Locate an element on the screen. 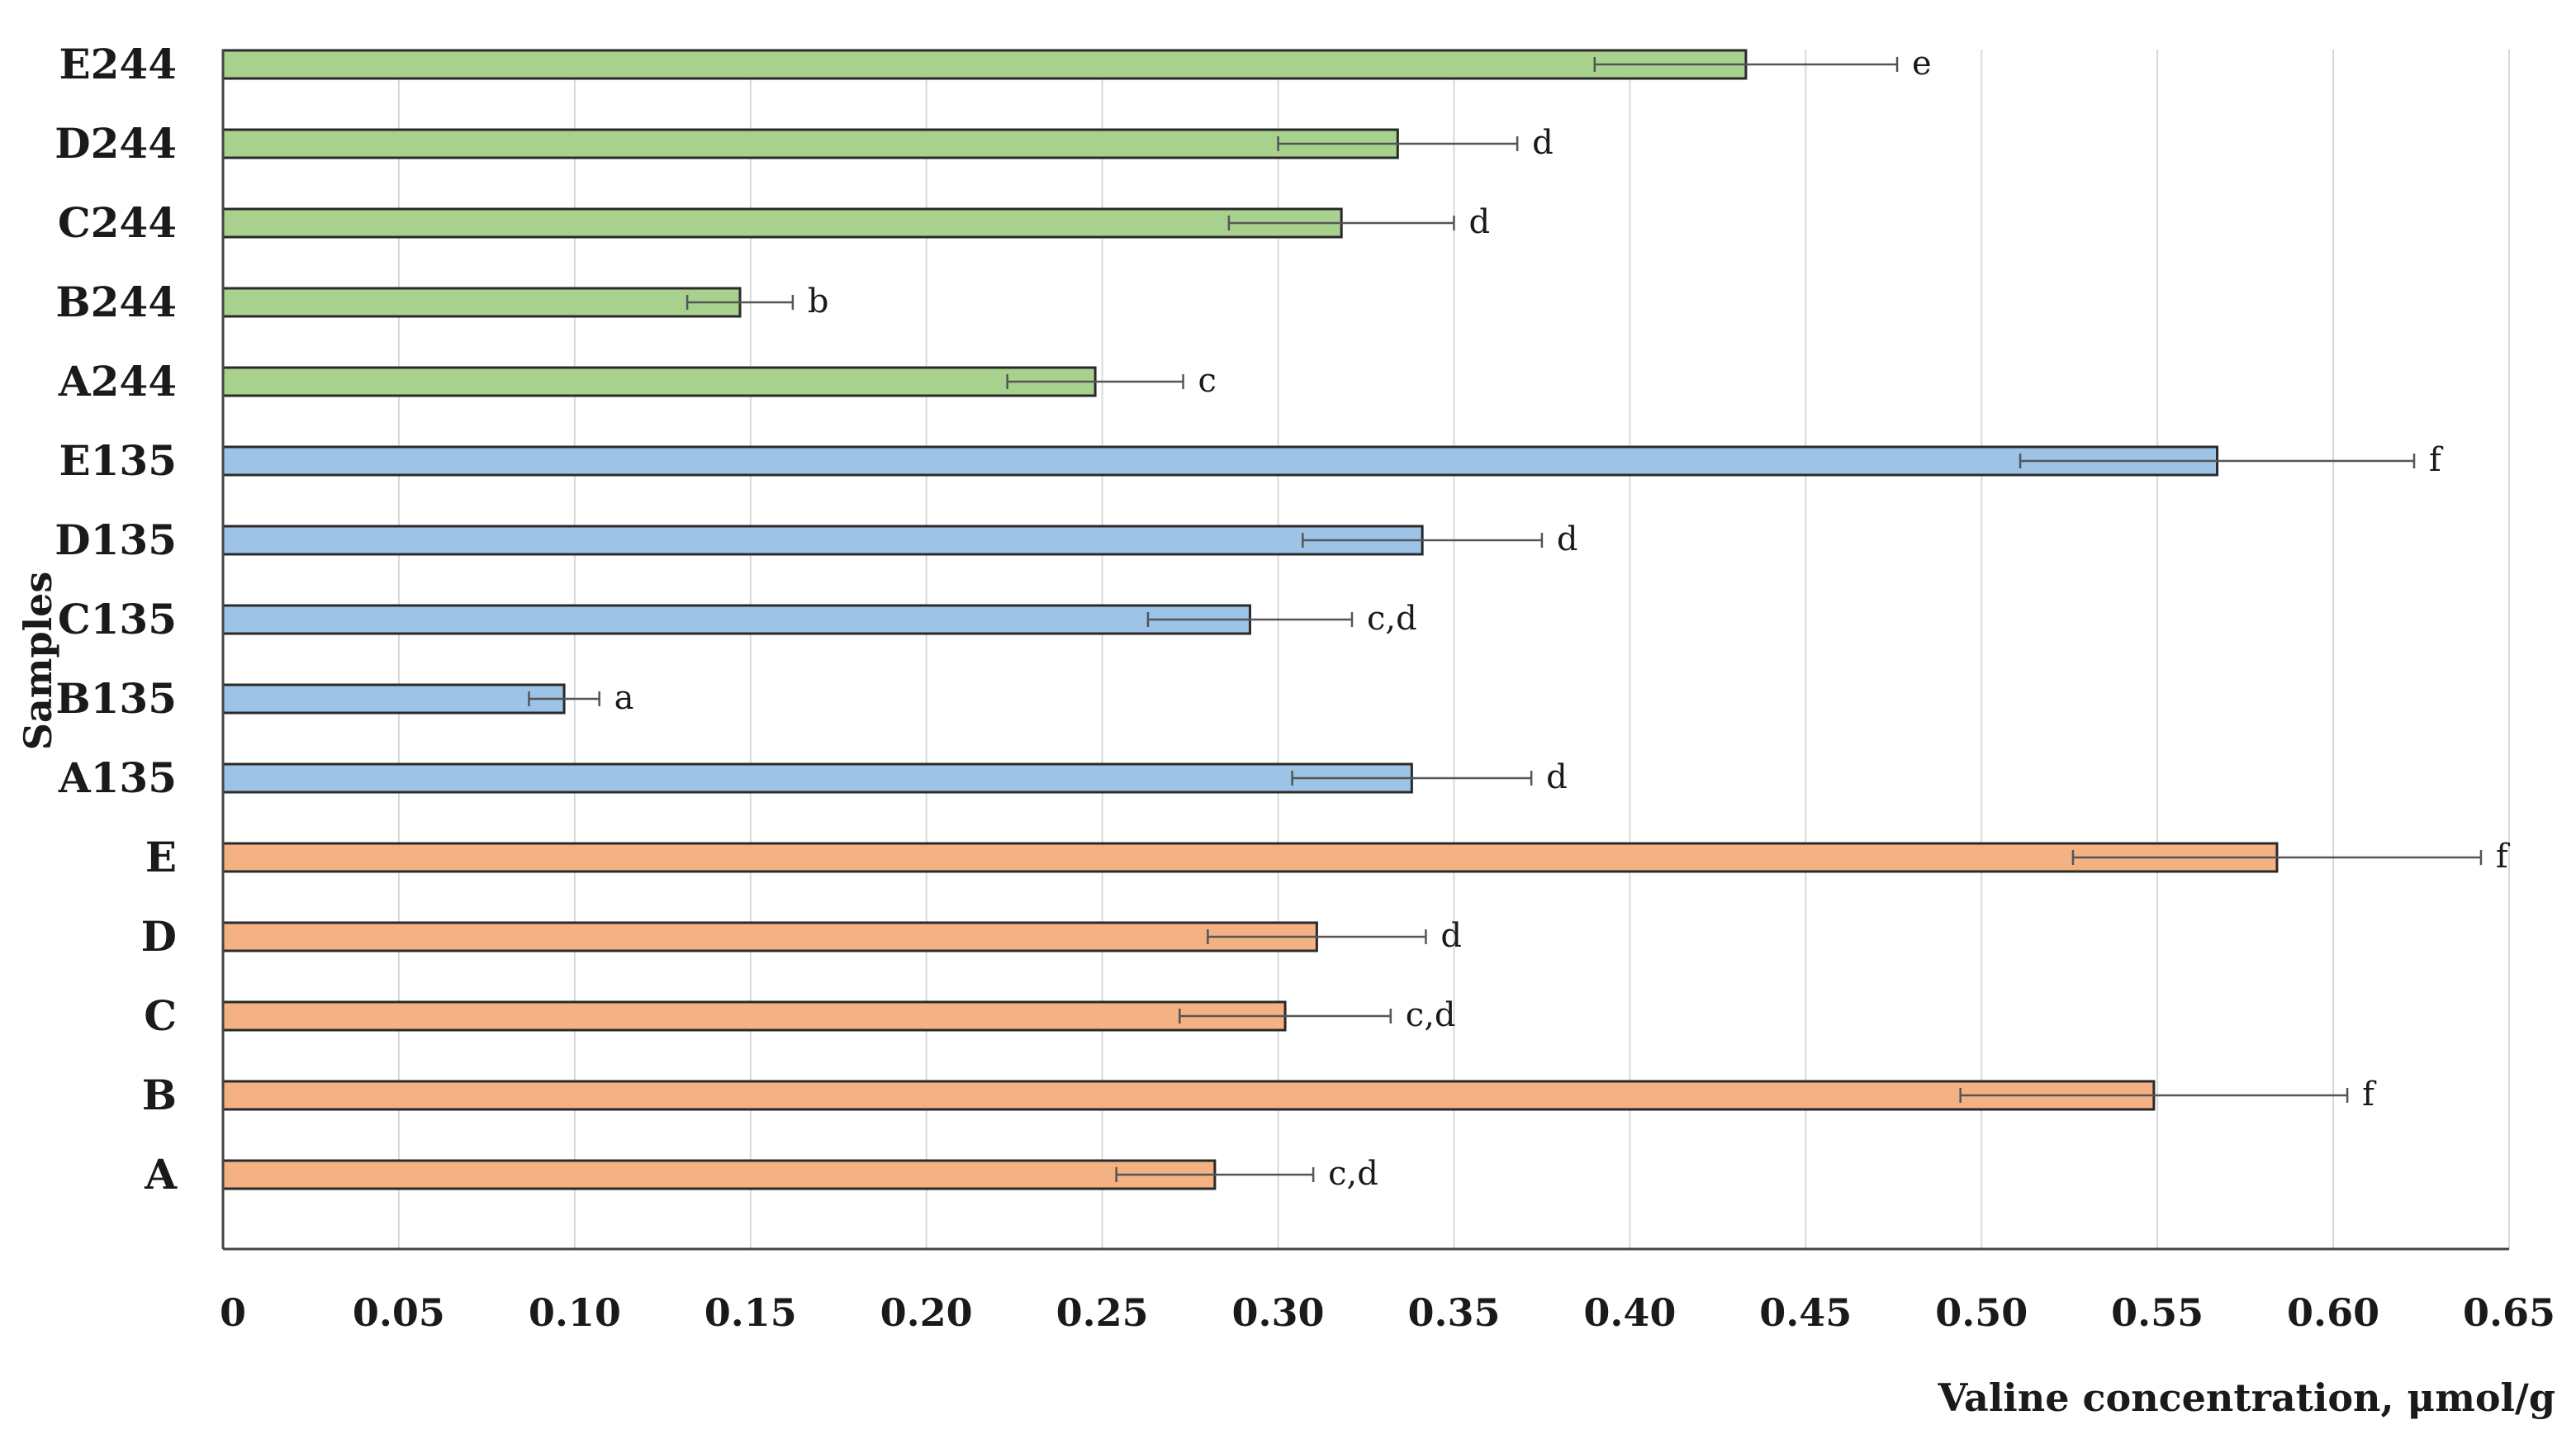  y-tick-label: A244 is located at coordinates (117, 381).